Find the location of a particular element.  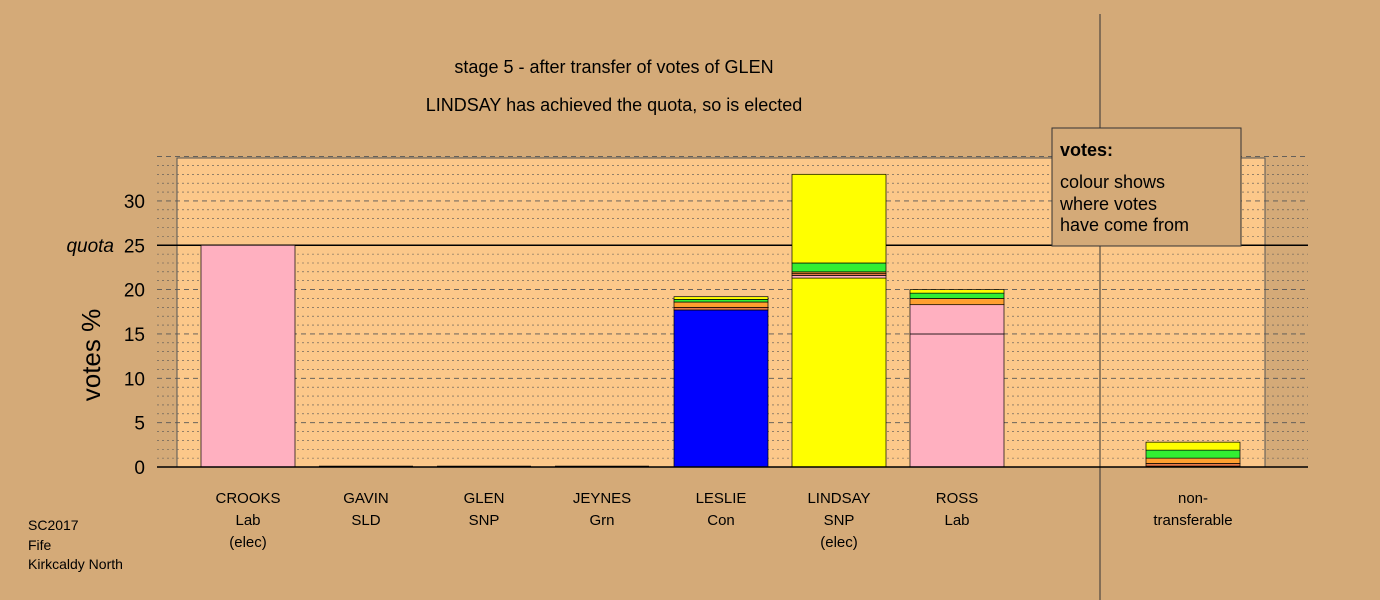

y-tick-label: 0 is located at coordinates (139, 468).